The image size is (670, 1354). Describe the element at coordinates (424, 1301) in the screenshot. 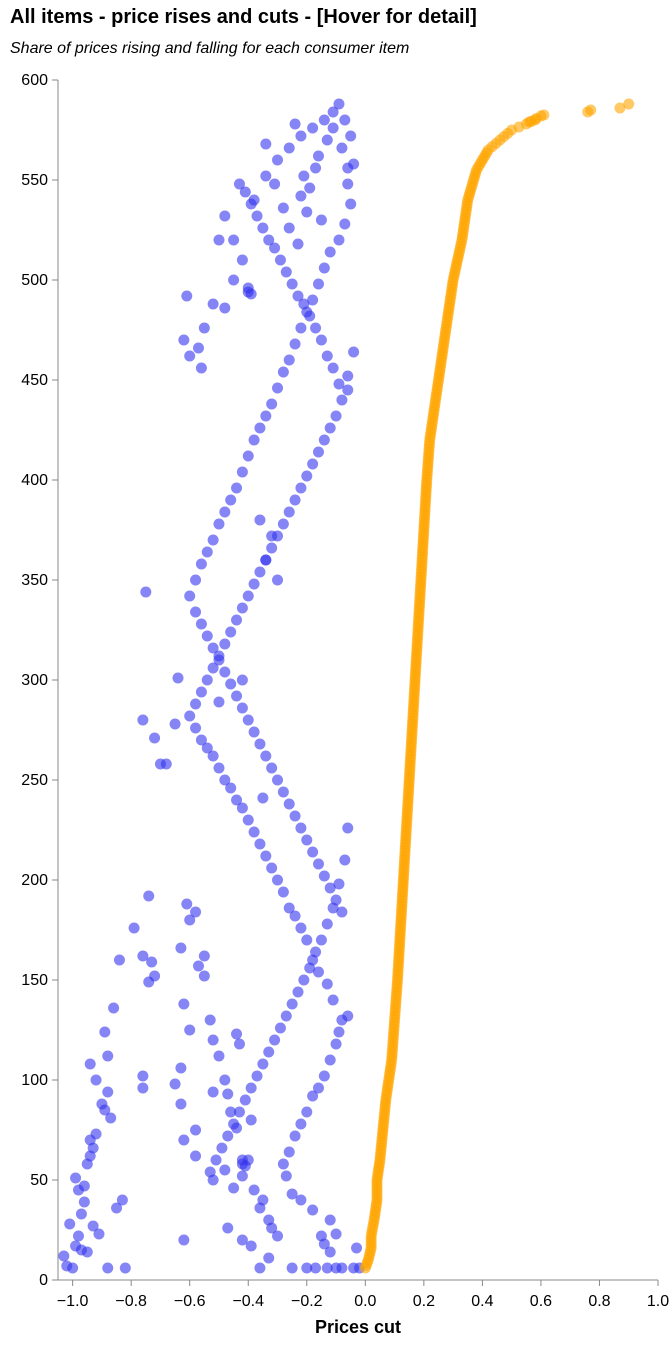

I see `x-tick-label: 0.2` at that location.